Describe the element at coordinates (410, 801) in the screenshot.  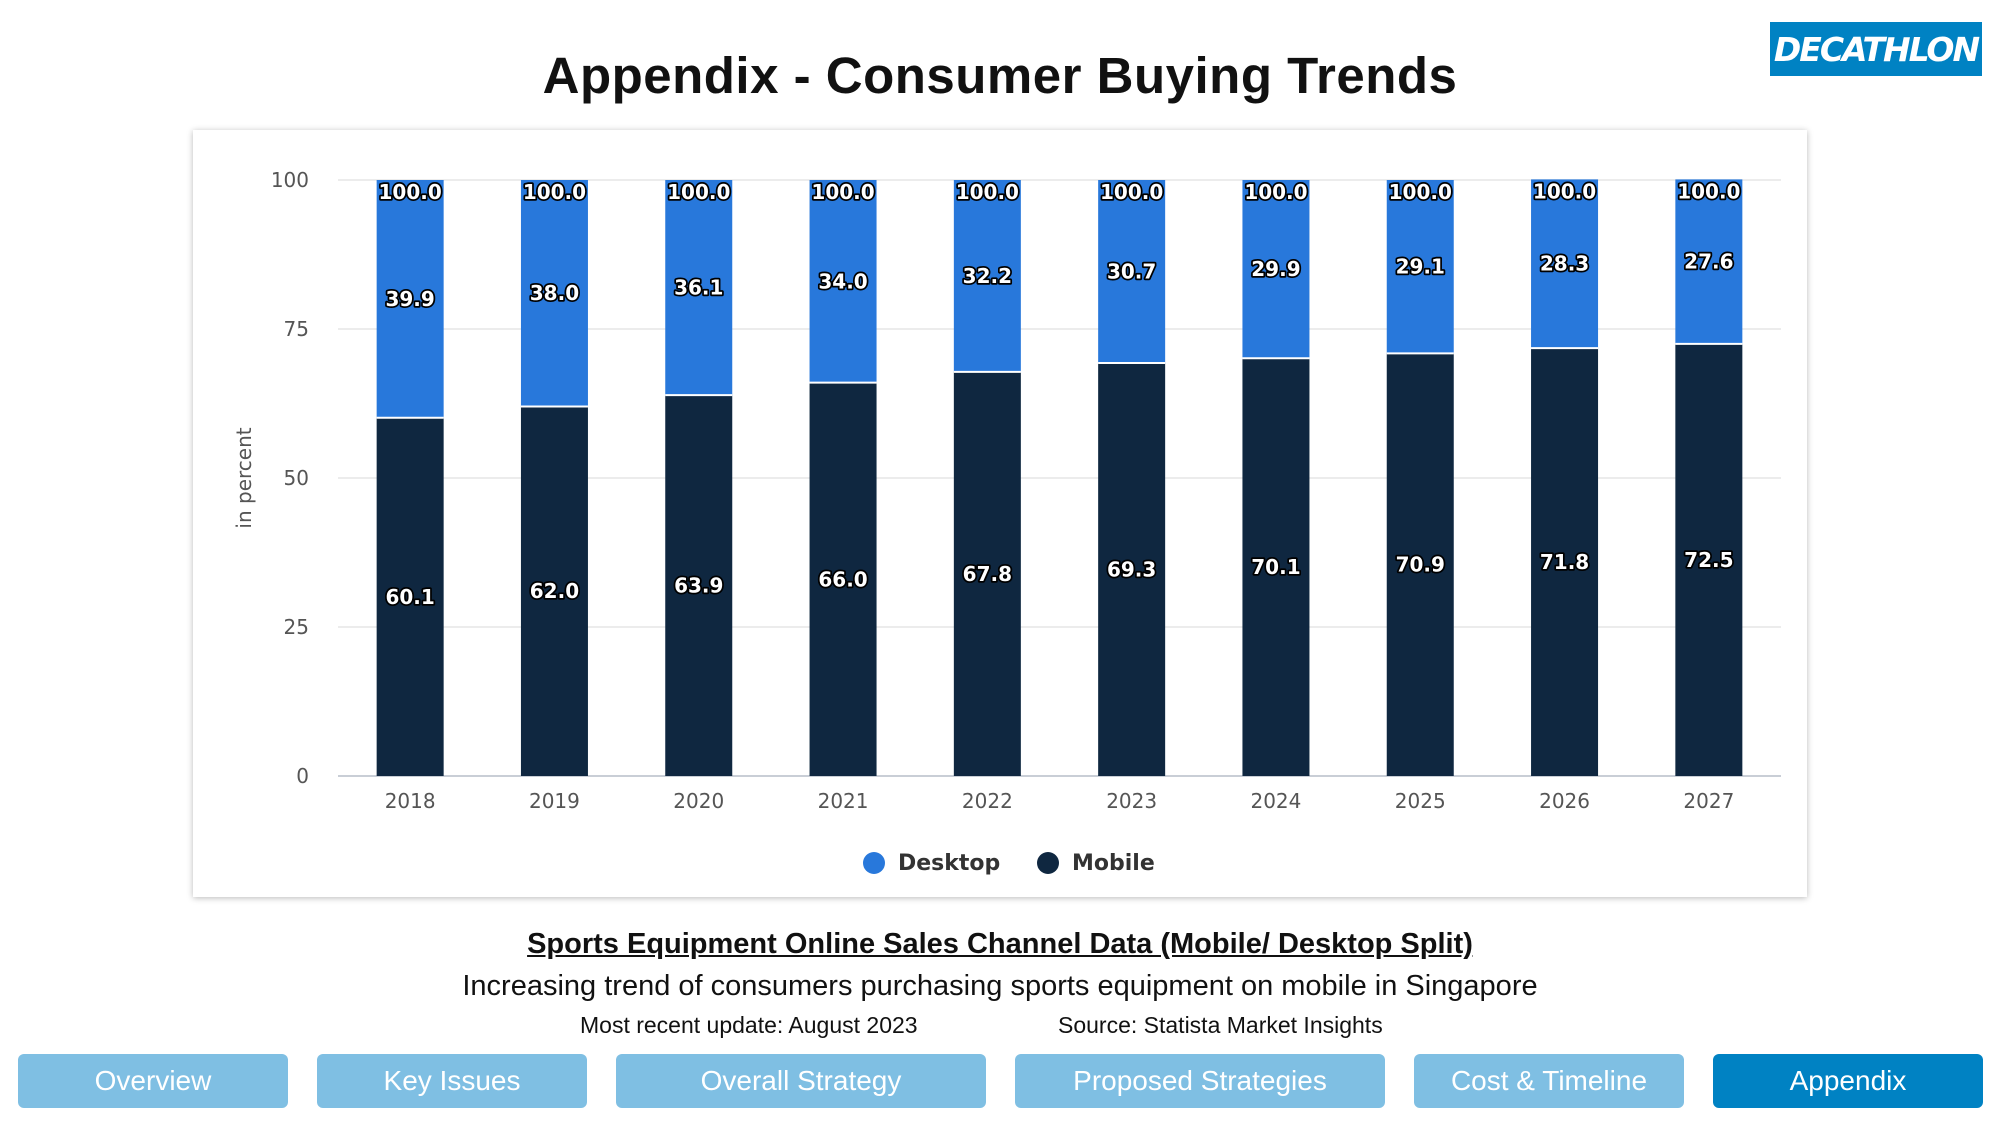
I see `x-tick-label: 2018` at that location.